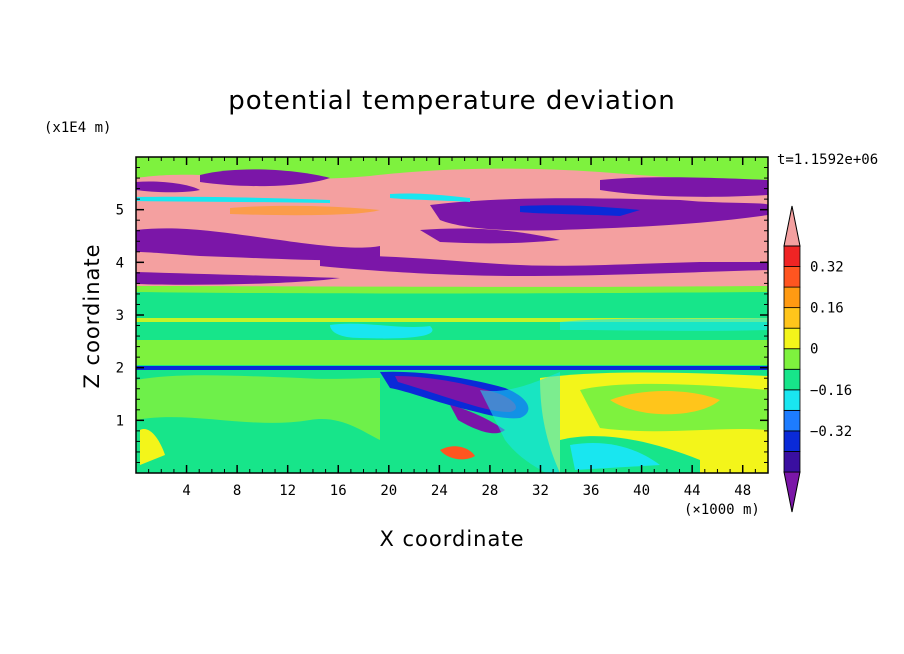 This screenshot has height=654, width=904. I want to click on colorbar-min-arrow, so click(792, 492).